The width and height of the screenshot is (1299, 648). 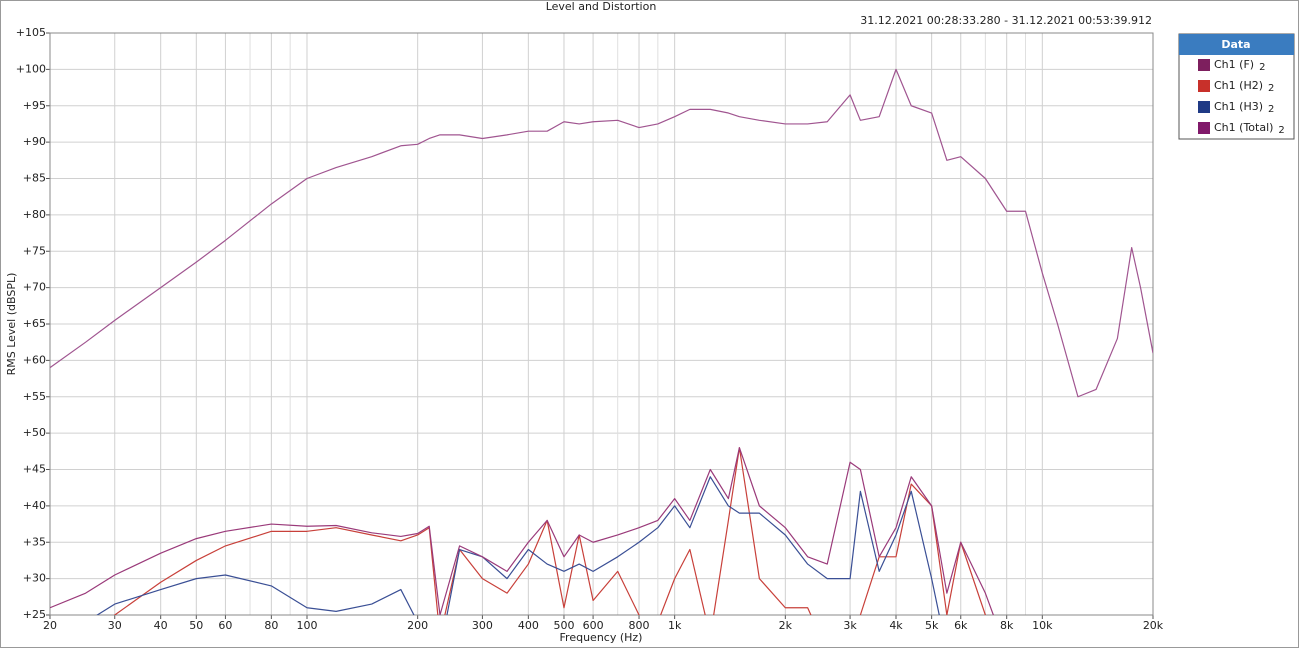 I want to click on x-tick-label: 6k, so click(x=961, y=625).